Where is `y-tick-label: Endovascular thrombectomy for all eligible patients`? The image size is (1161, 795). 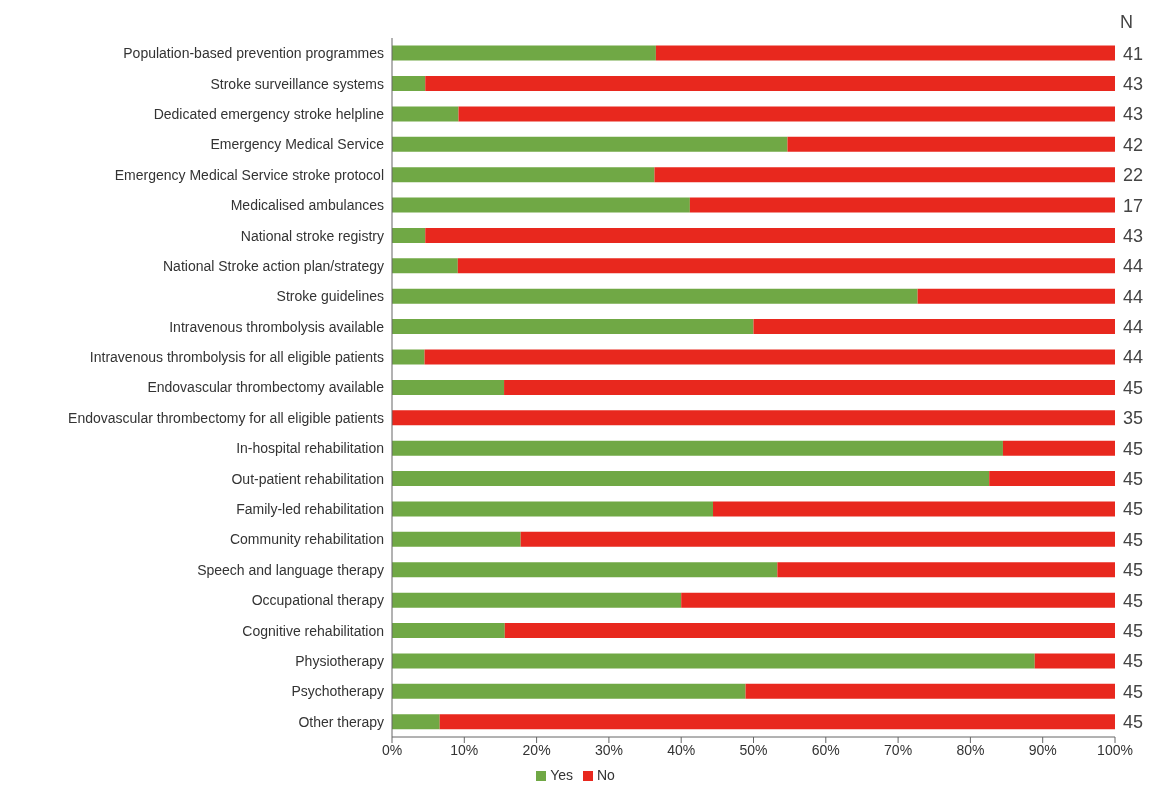 y-tick-label: Endovascular thrombectomy for all eligible patients is located at coordinates (226, 417).